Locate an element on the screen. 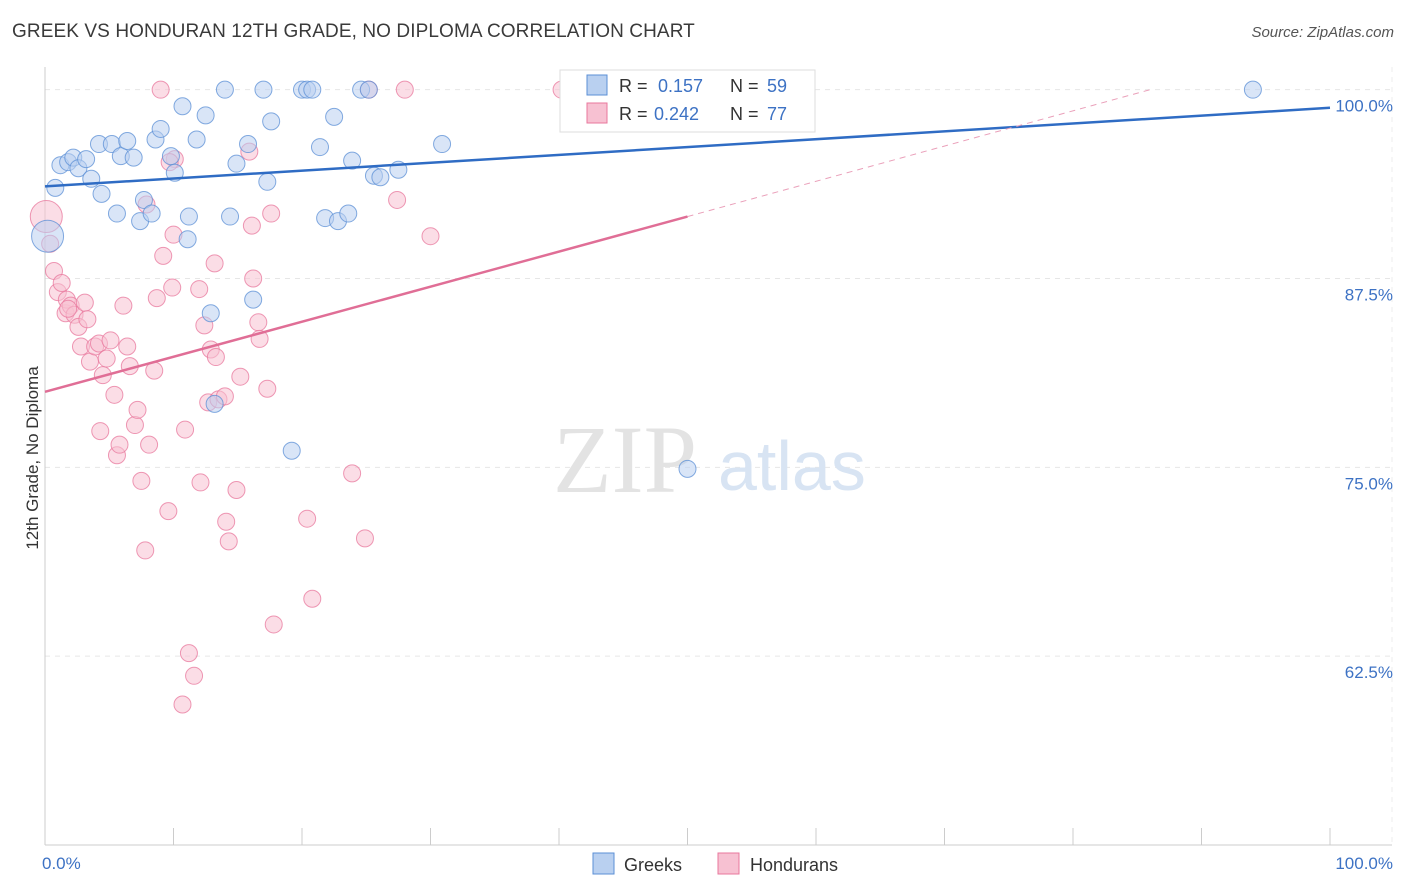  hondurans-r-label: R = is located at coordinates (633, 114).